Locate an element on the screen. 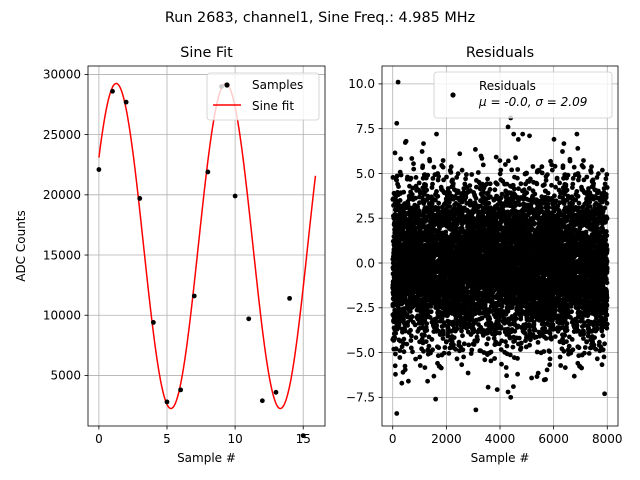 The image size is (640, 480). sine-fit-xlabel: Sample # is located at coordinates (206, 458).